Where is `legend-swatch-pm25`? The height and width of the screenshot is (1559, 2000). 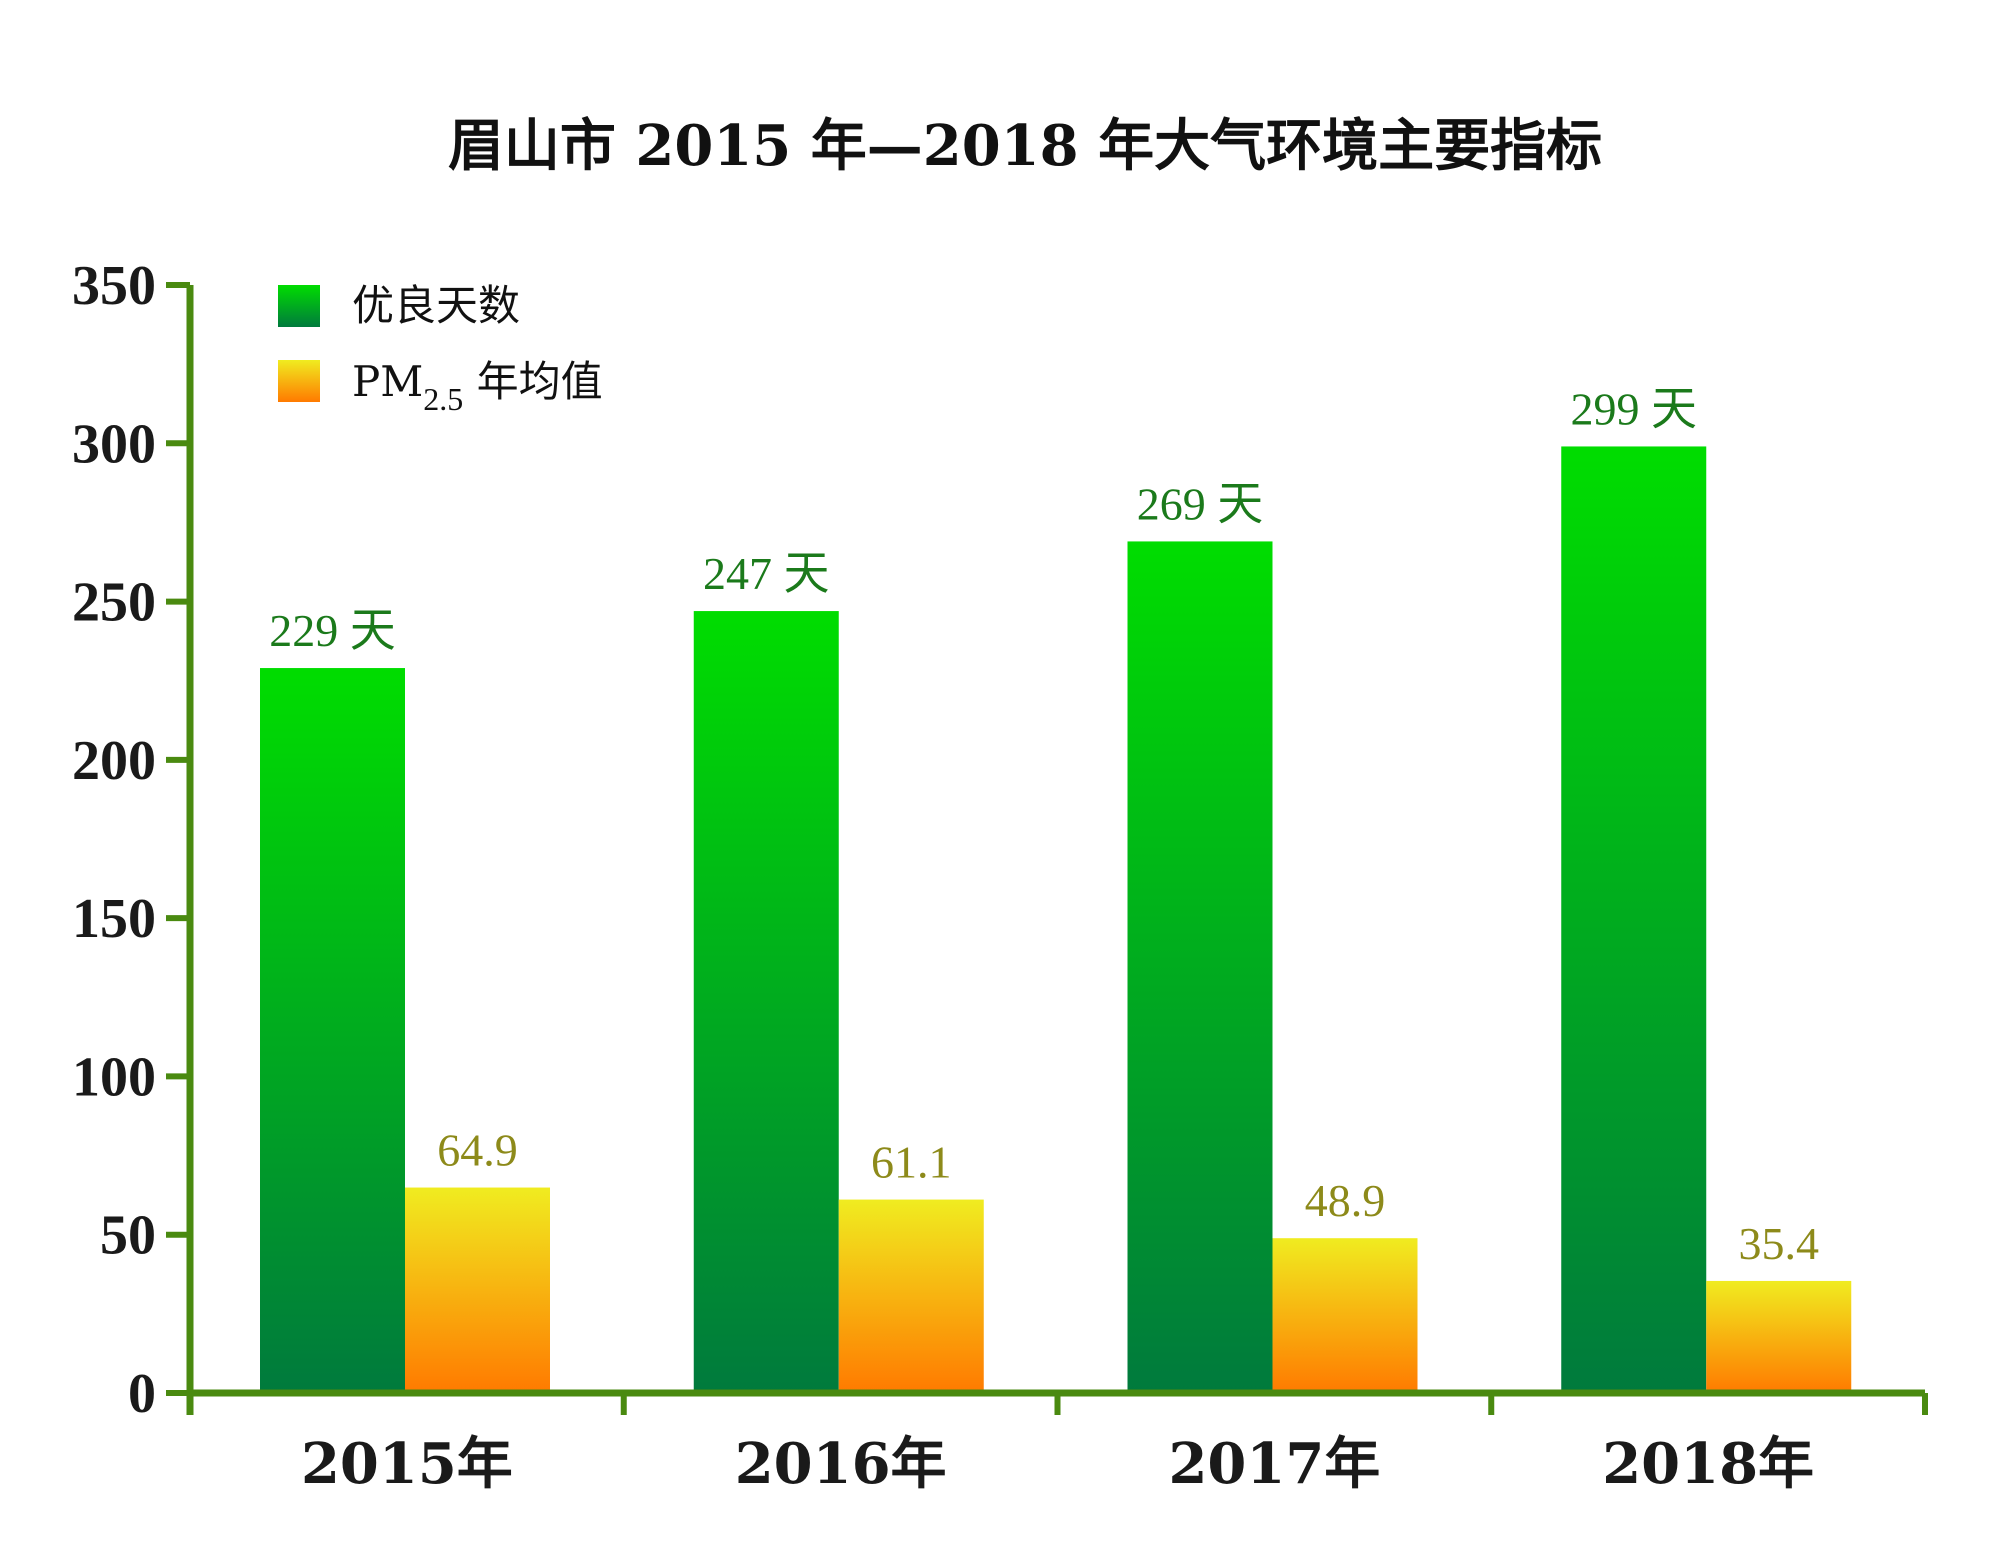 legend-swatch-pm25 is located at coordinates (299, 381).